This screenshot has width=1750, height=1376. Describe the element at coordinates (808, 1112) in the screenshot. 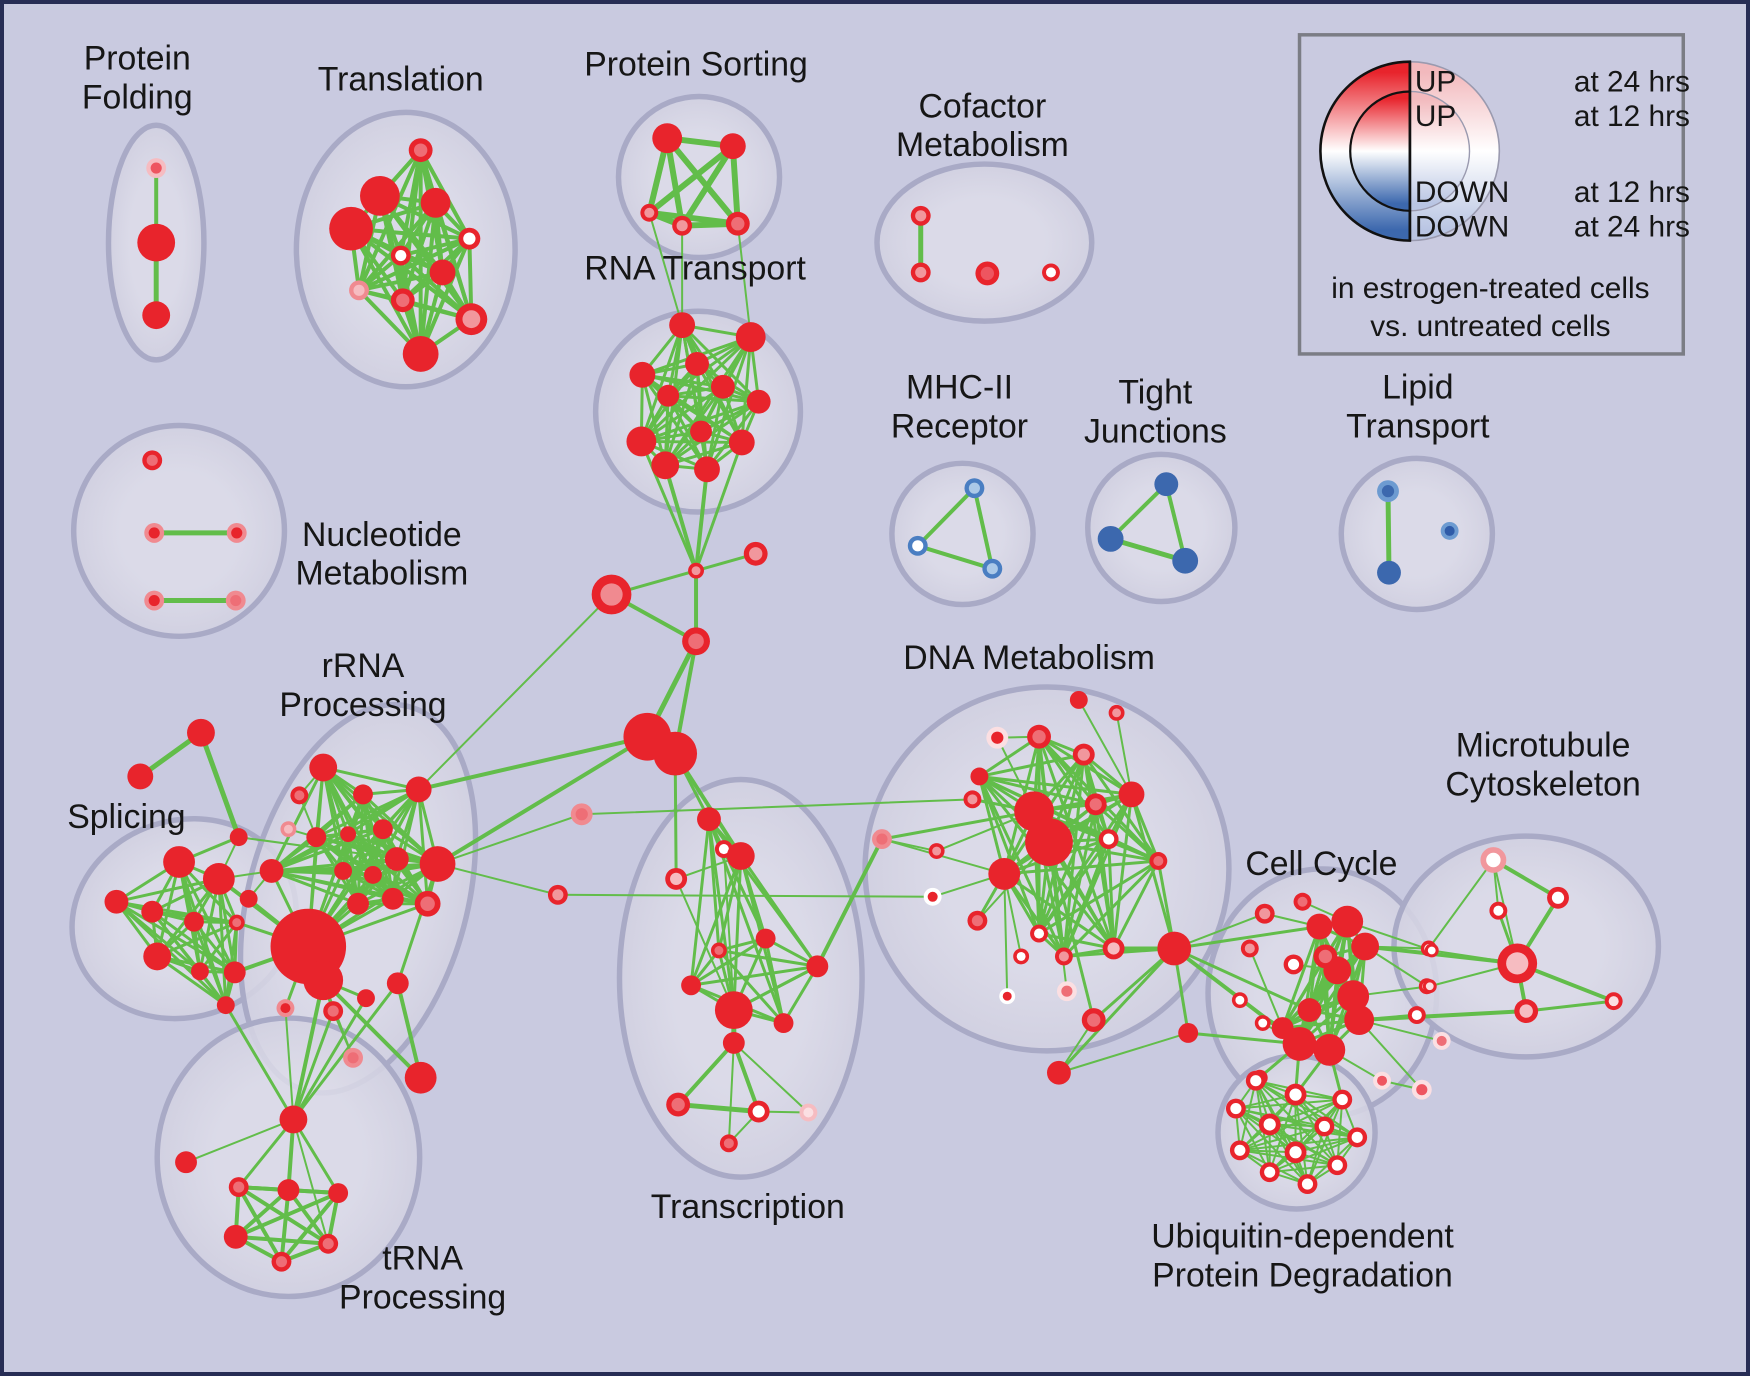

I see `node-core-tx13` at that location.